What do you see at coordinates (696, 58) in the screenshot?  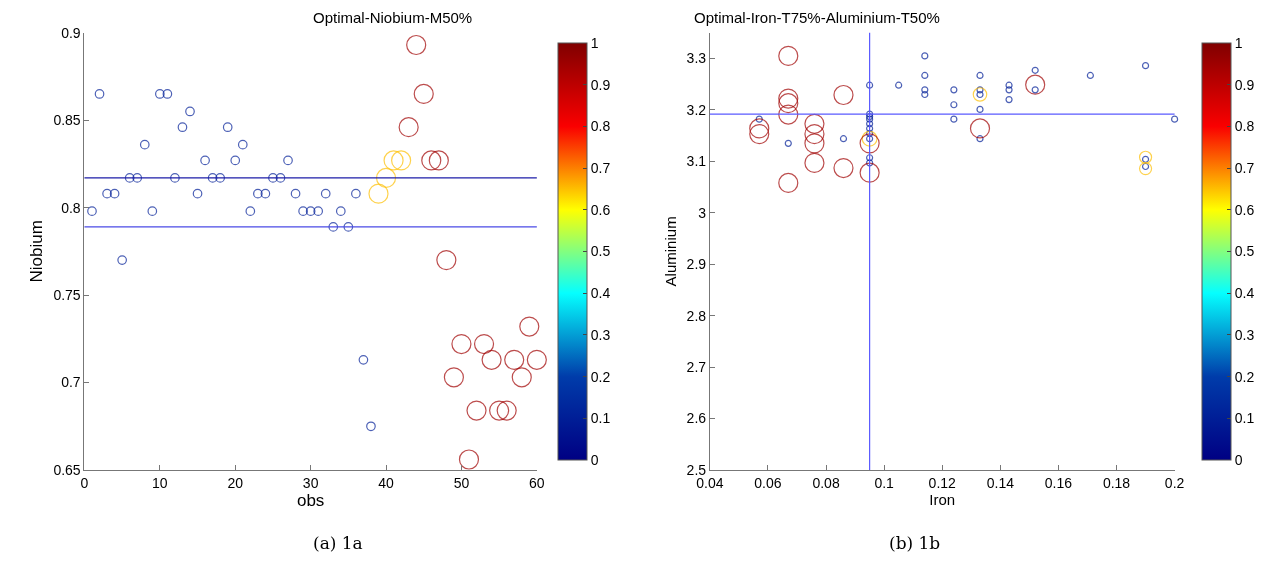 I see `y-tick-label: 3.3` at bounding box center [696, 58].